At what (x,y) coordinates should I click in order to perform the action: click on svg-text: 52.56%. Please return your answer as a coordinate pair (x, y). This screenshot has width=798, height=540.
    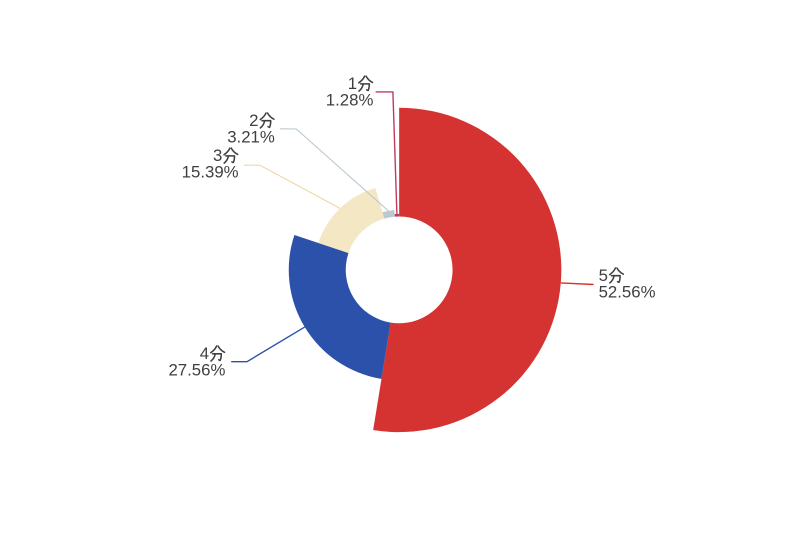
    Looking at the image, I should click on (627, 292).